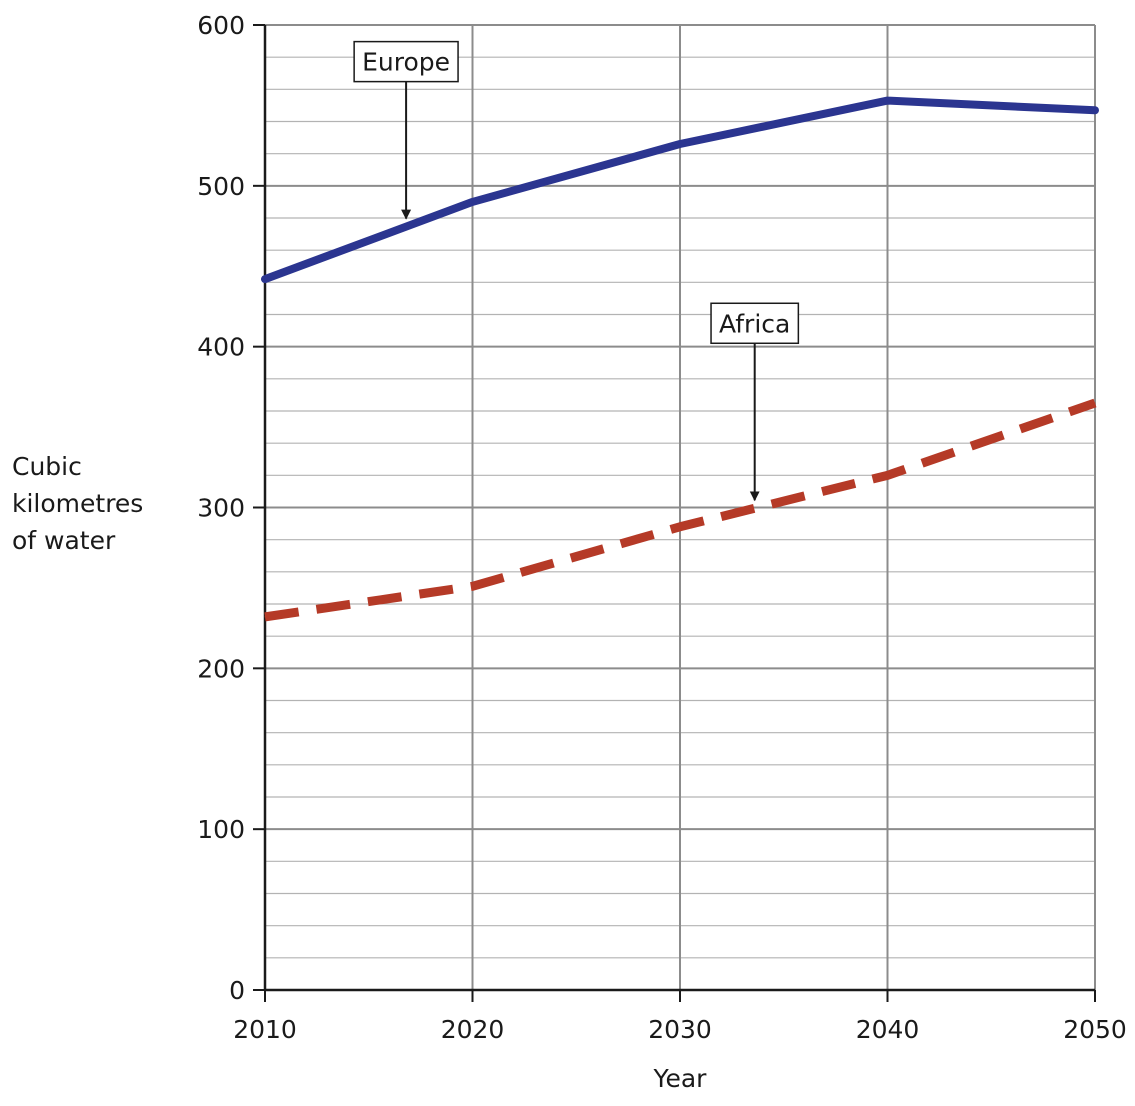  I want to click on y-tick-label: 600, so click(221, 25).